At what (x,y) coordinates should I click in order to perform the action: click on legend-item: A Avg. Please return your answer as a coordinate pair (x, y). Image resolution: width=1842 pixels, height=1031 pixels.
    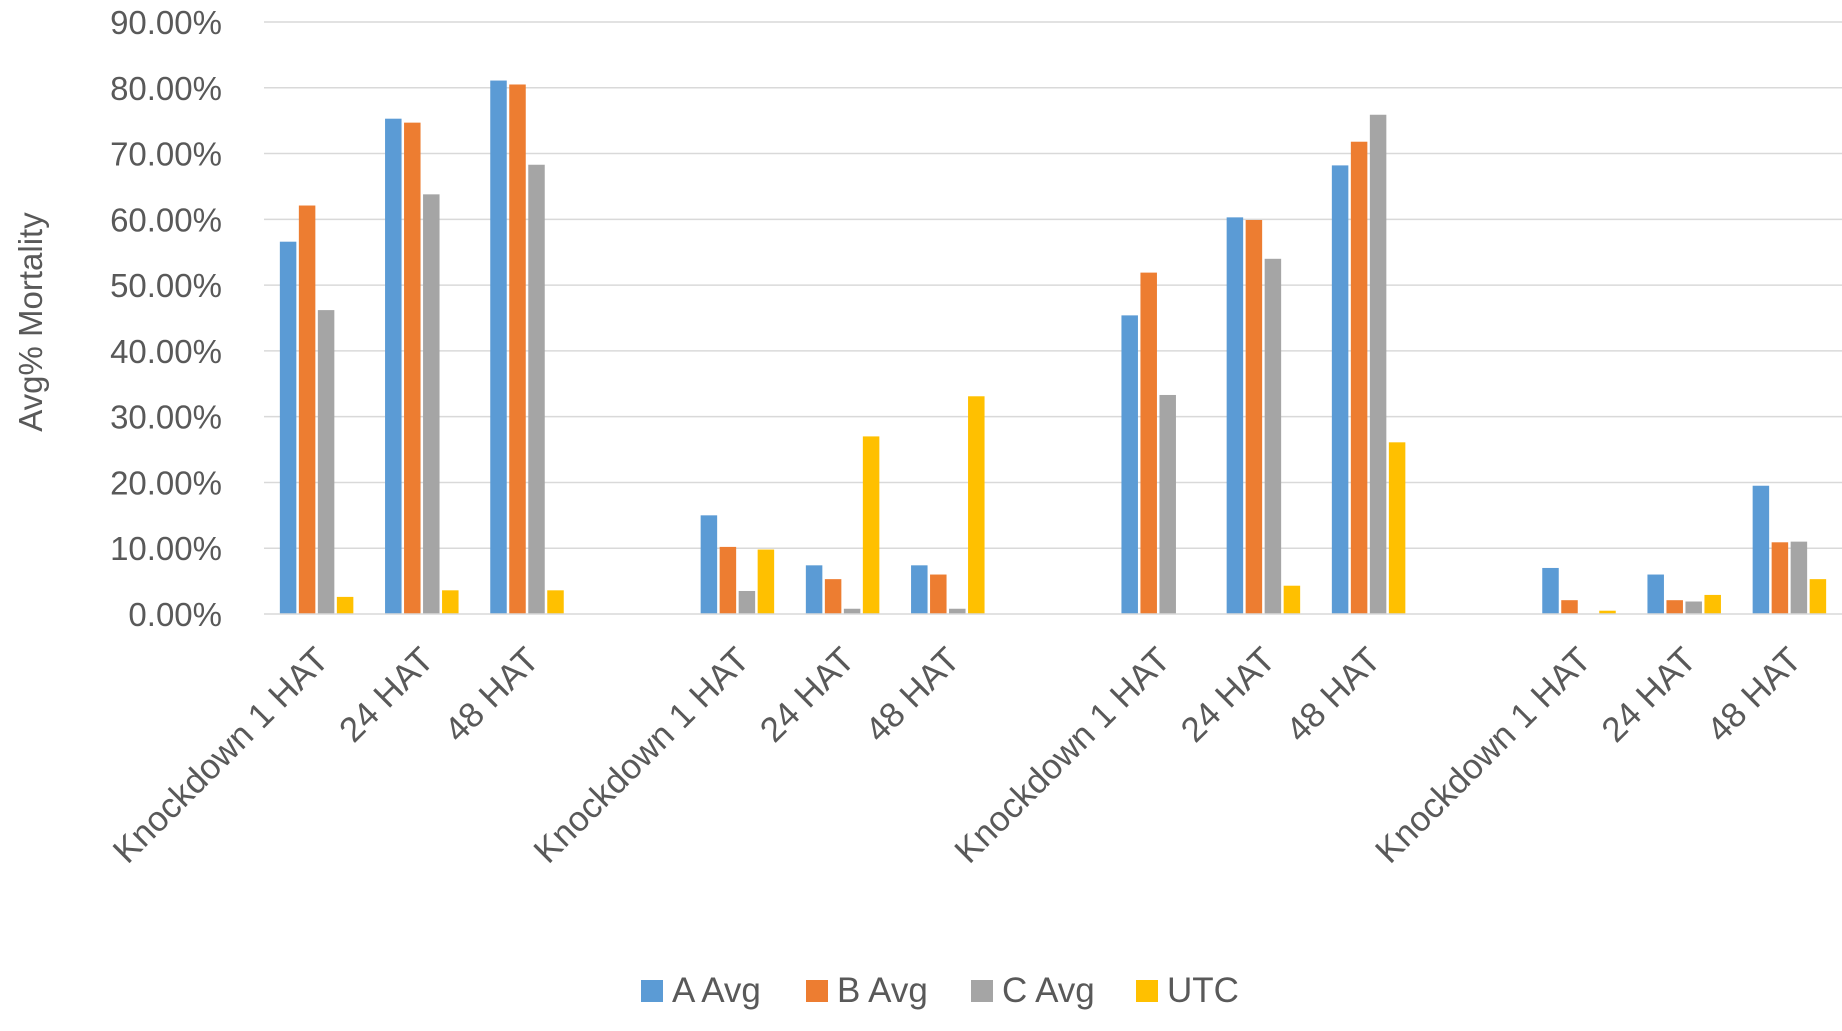
    Looking at the image, I should click on (701, 990).